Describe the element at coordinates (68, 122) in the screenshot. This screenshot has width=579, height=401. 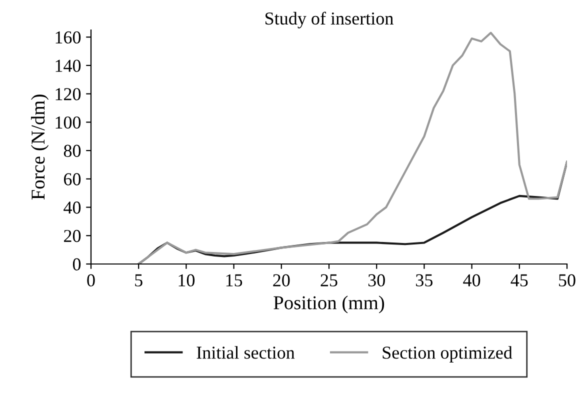
I see `y-tick-label: 100` at that location.